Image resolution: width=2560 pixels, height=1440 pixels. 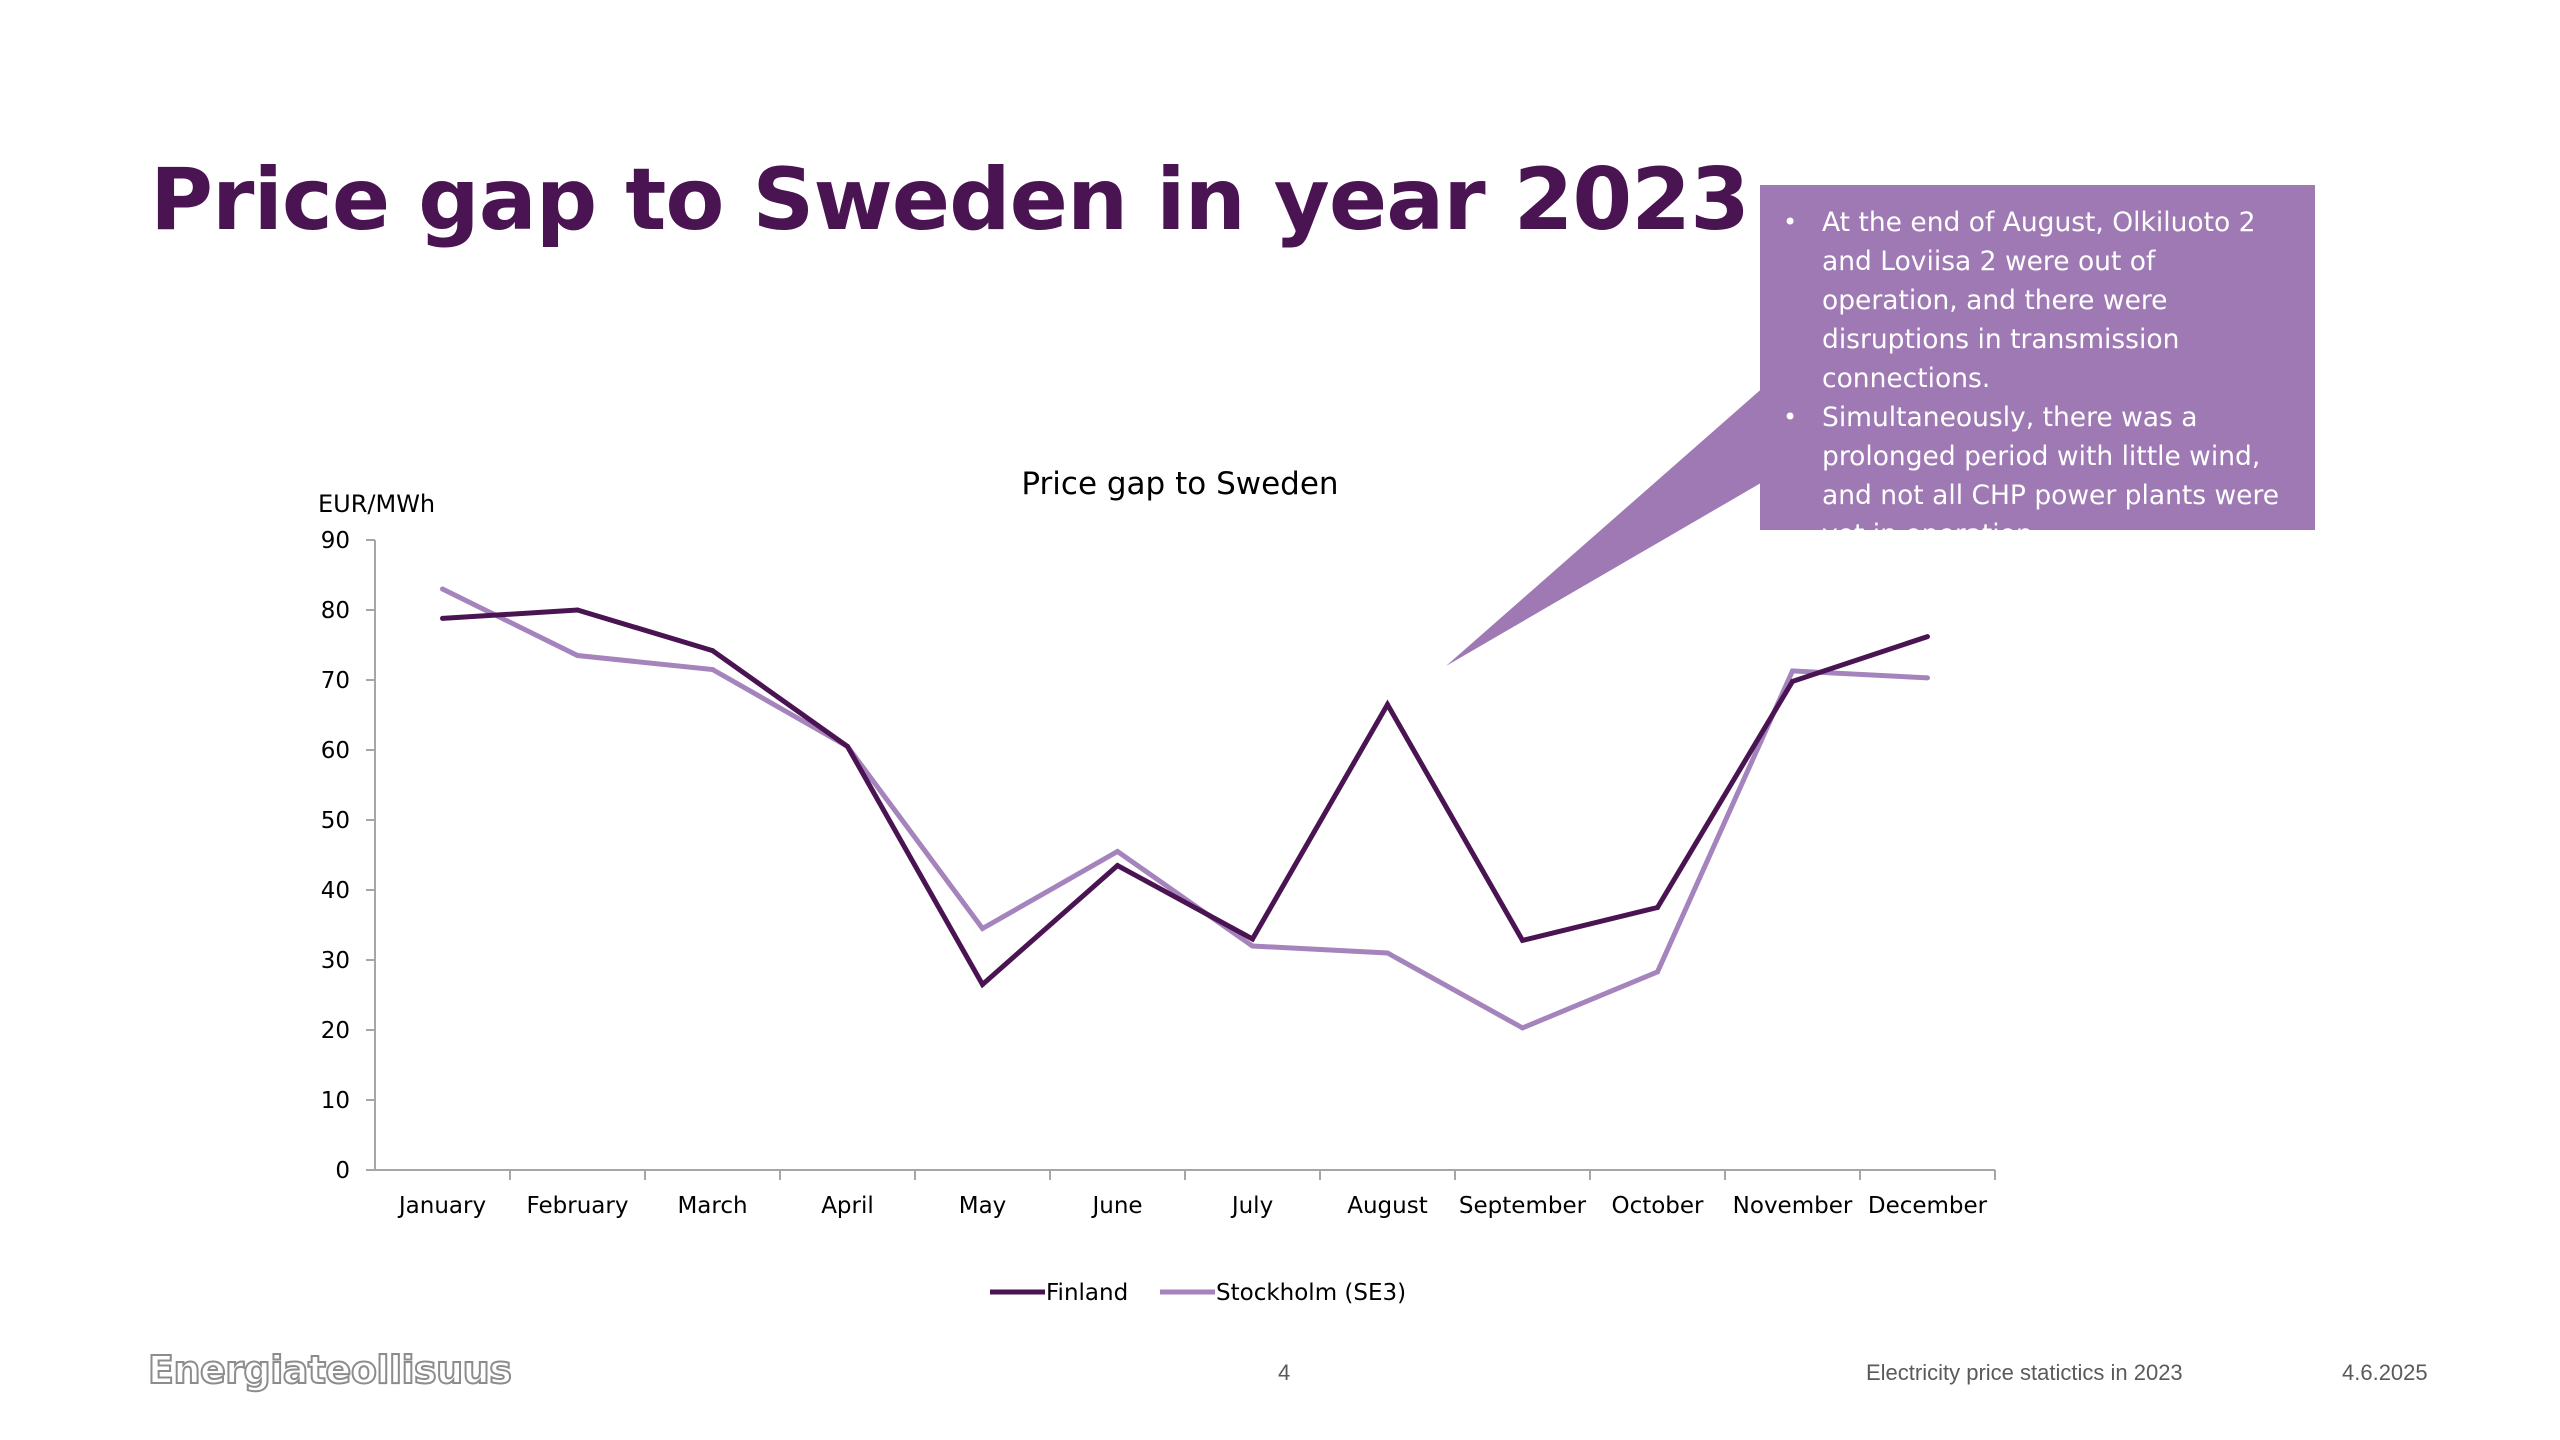 I want to click on x-tick-label: June, so click(x=1116, y=1206).